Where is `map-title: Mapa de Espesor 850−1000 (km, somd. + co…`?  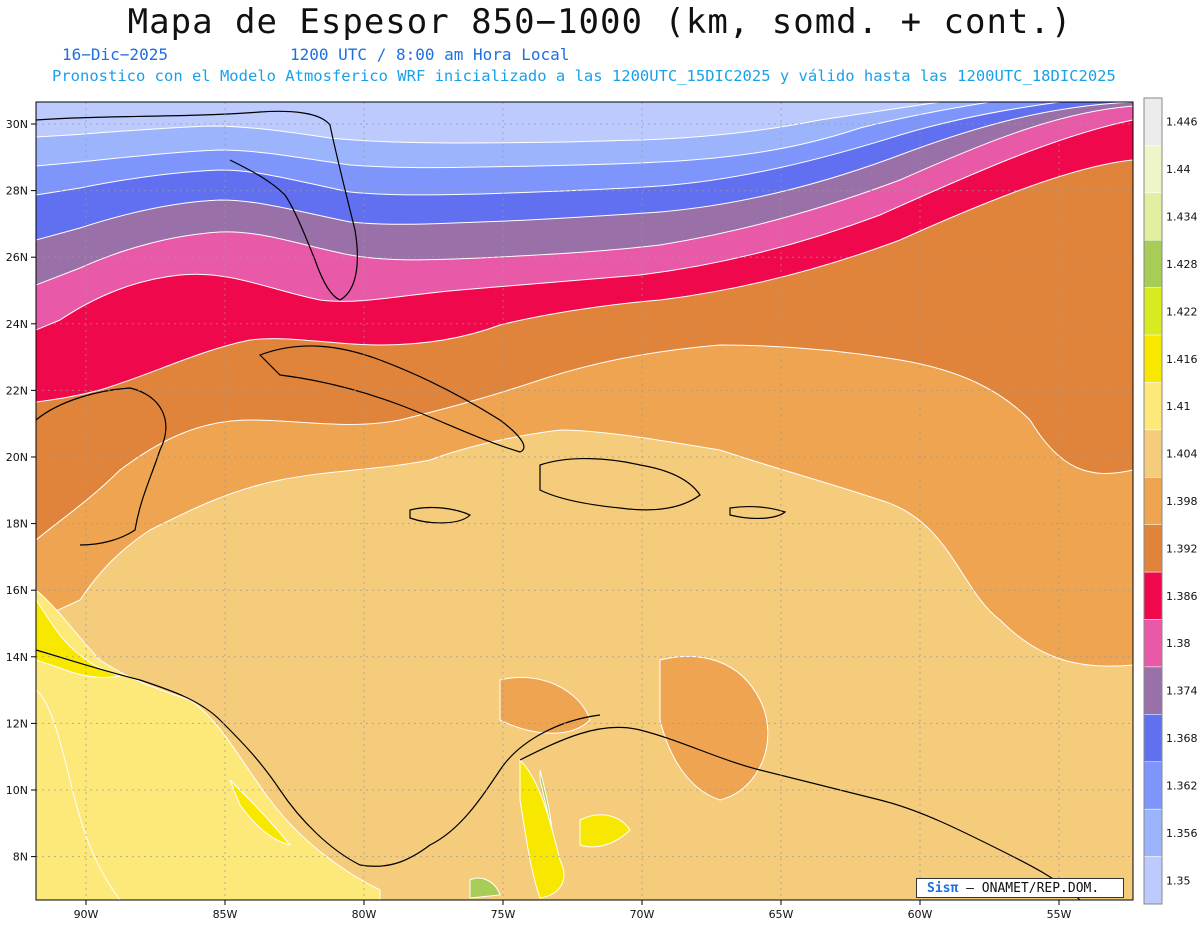
map-title: Mapa de Espesor 850−1000 (km, somd. + co… is located at coordinates (600, 22).